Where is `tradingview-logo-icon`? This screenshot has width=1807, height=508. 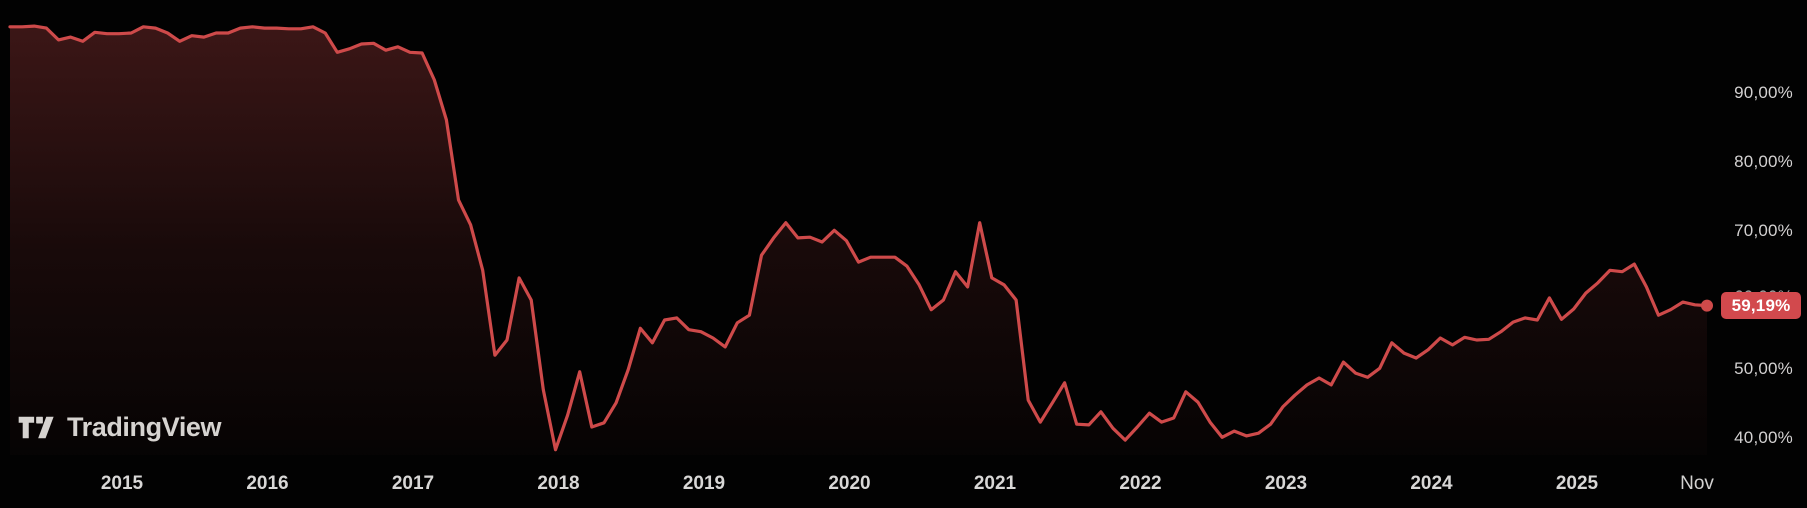
tradingview-logo-icon is located at coordinates (36, 427).